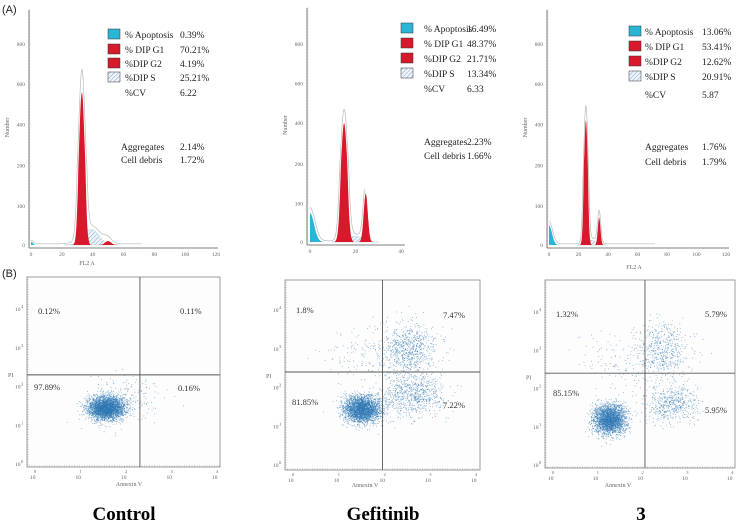 The width and height of the screenshot is (745, 526). I want to click on legend-value: 16.49%, so click(481, 30).